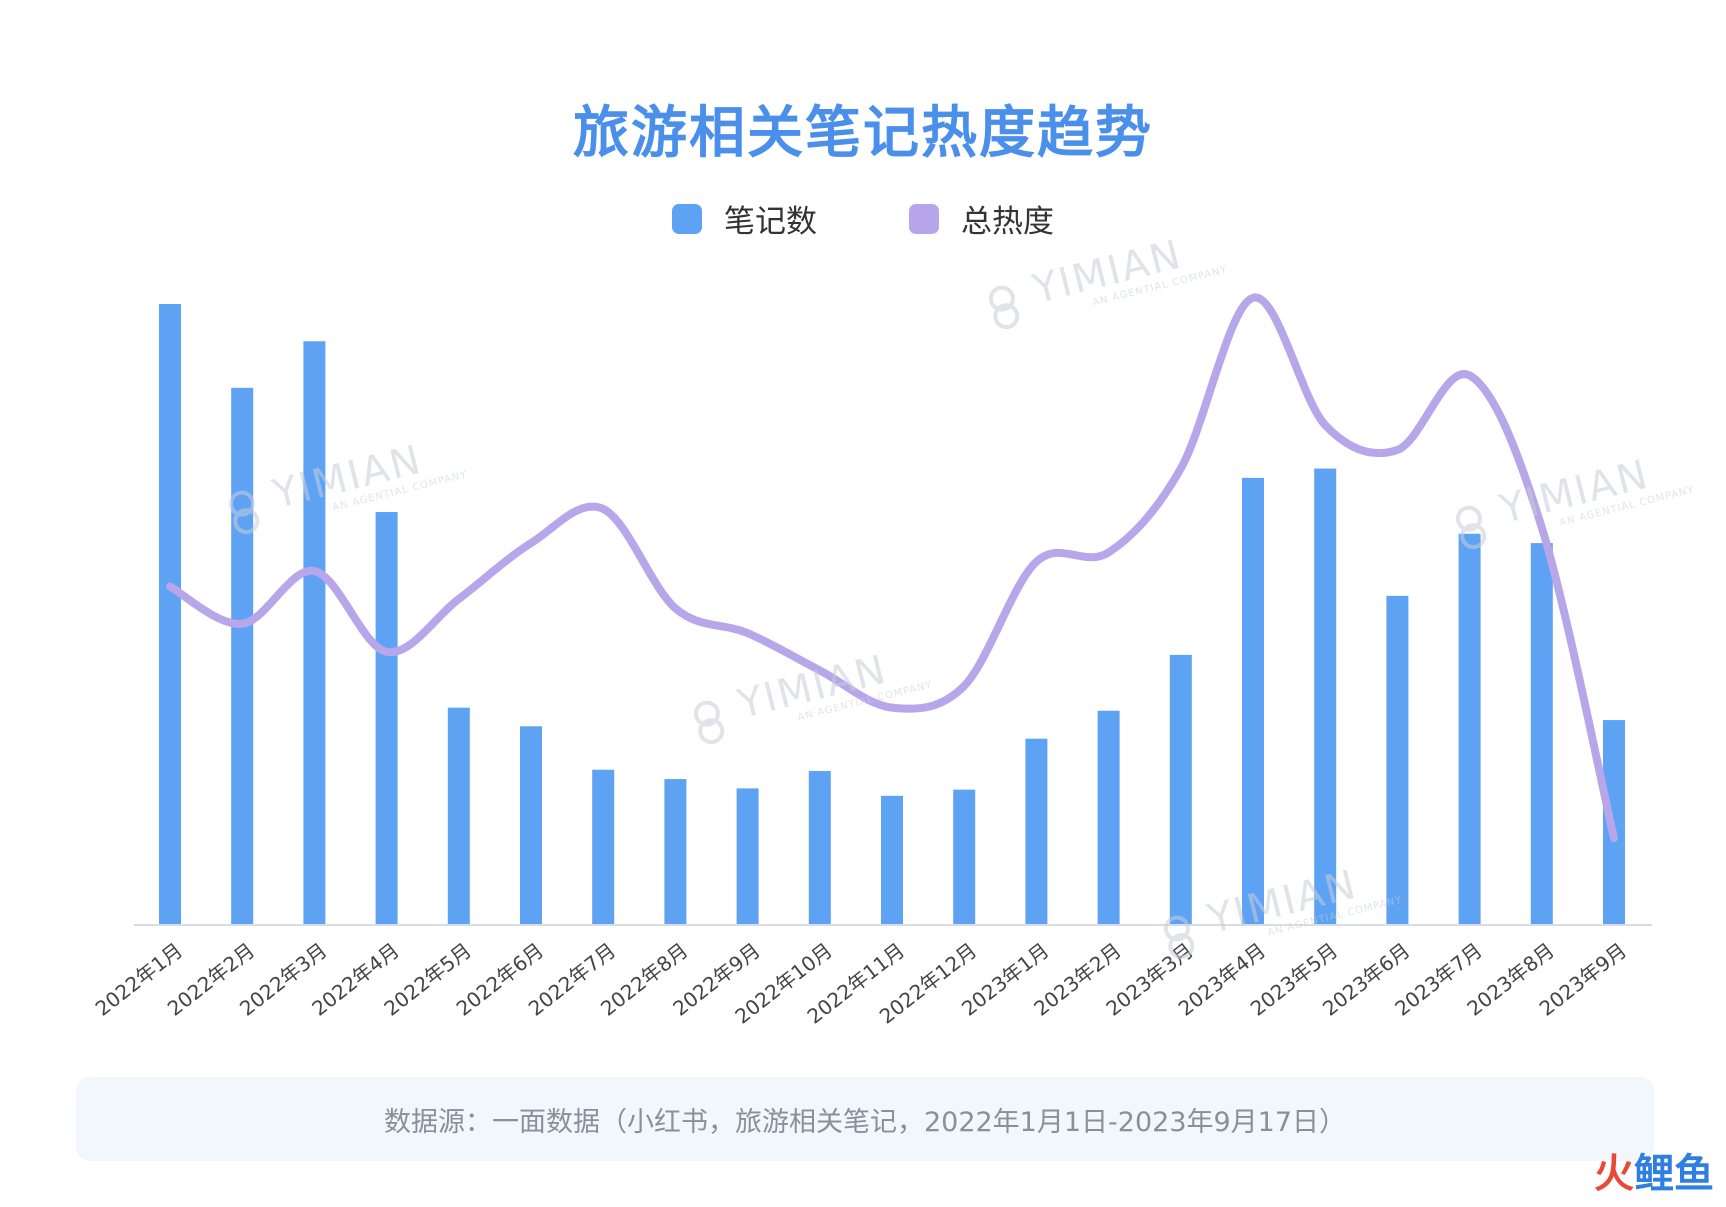 This screenshot has height=1207, width=1726. Describe the element at coordinates (770, 222) in the screenshot. I see `legend-label-notes: 笔记数` at that location.